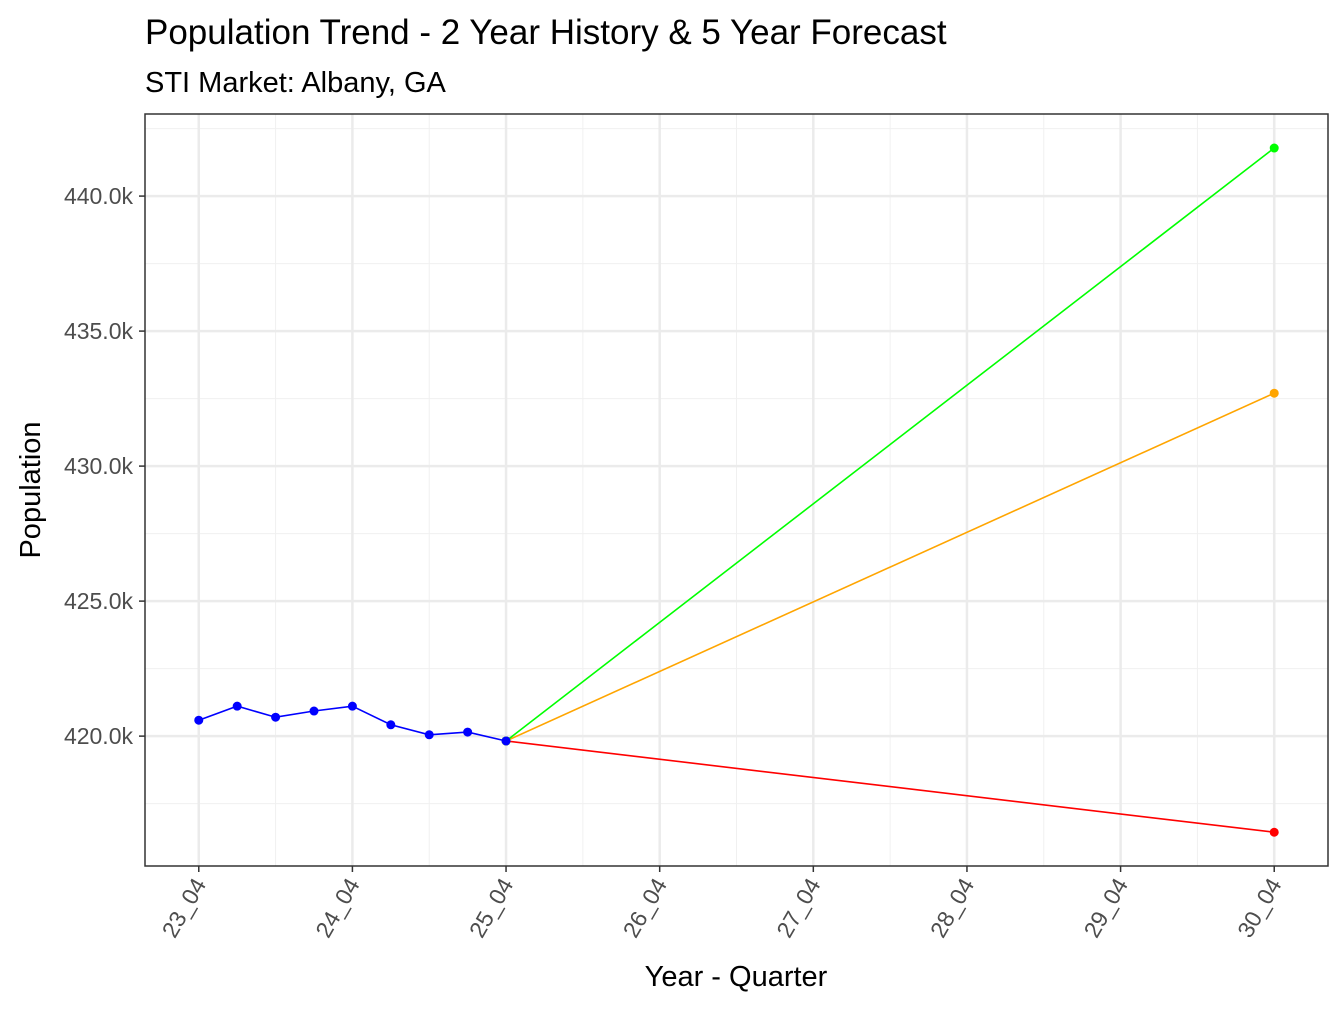  Describe the element at coordinates (296, 83) in the screenshot. I see `chart-subtitle: STI Market: Albany, GA` at that location.